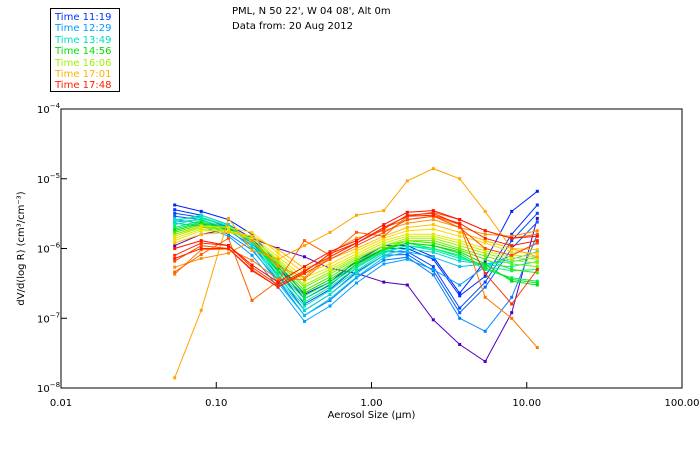 Image resolution: width=700 pixels, height=450 pixels. What do you see at coordinates (48, 388) in the screenshot?
I see `y-tick-label: 10⁻⁸` at bounding box center [48, 388].